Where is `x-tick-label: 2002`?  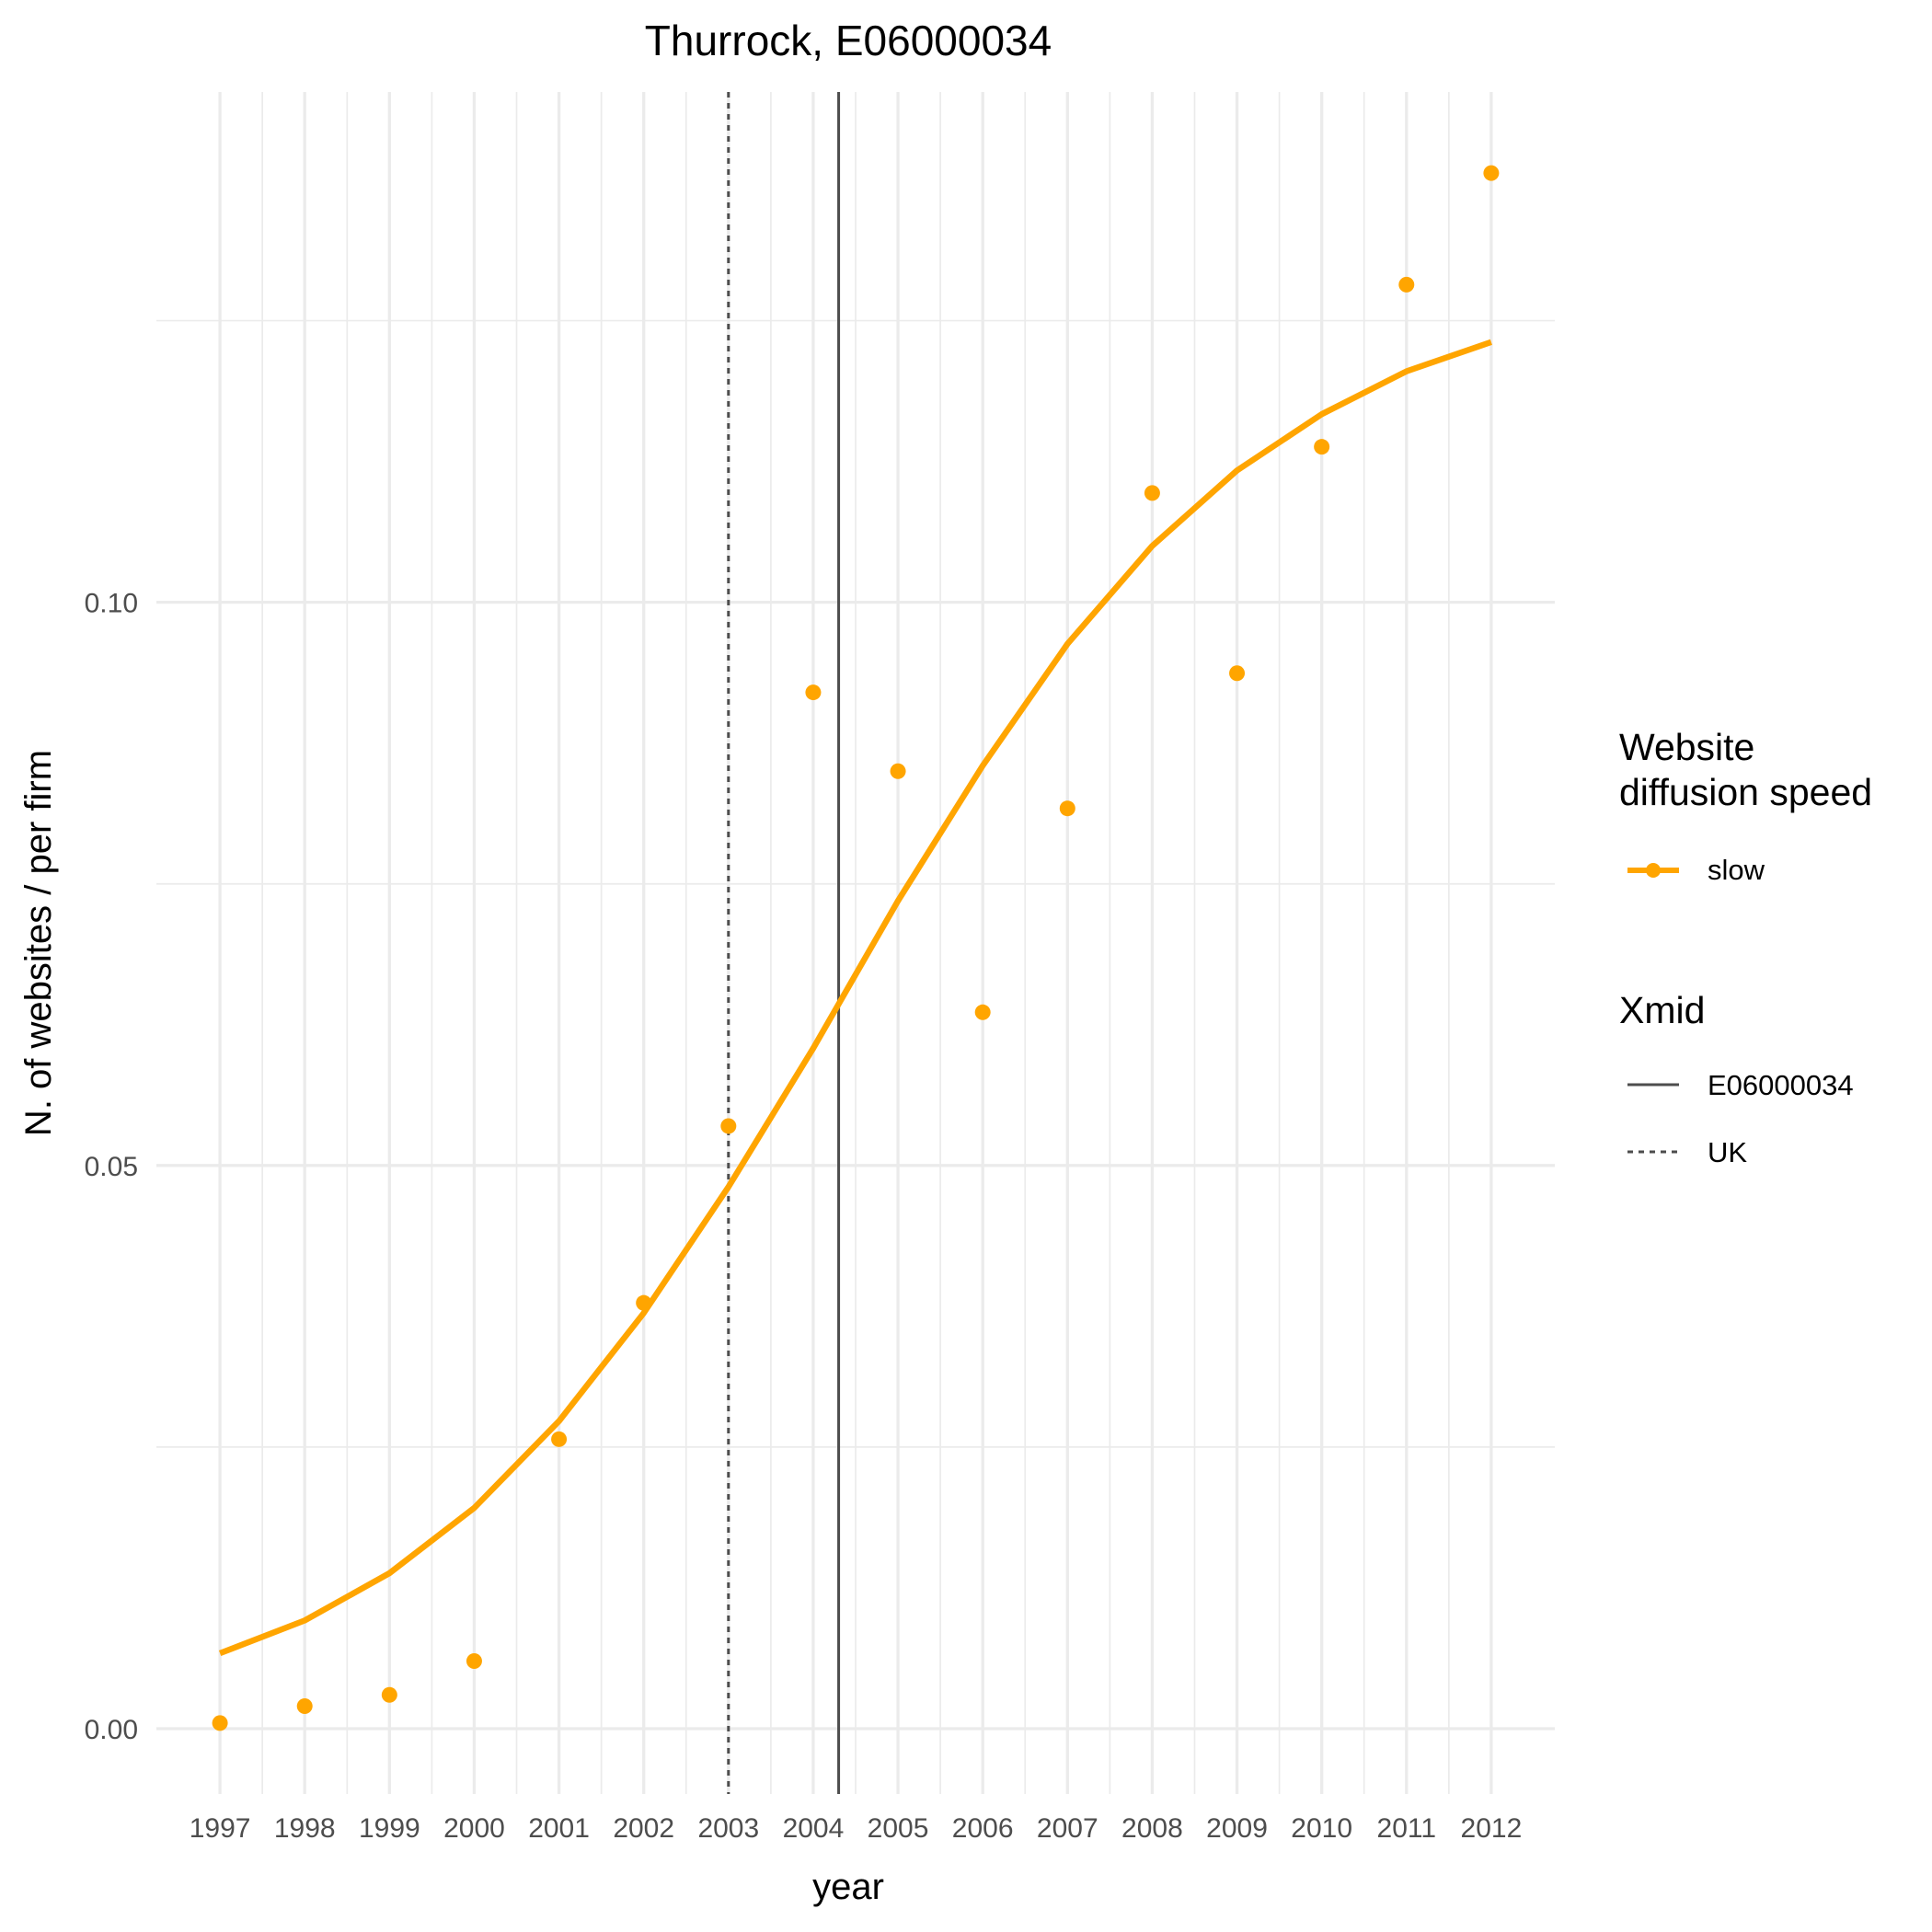
x-tick-label: 2002 is located at coordinates (643, 1828).